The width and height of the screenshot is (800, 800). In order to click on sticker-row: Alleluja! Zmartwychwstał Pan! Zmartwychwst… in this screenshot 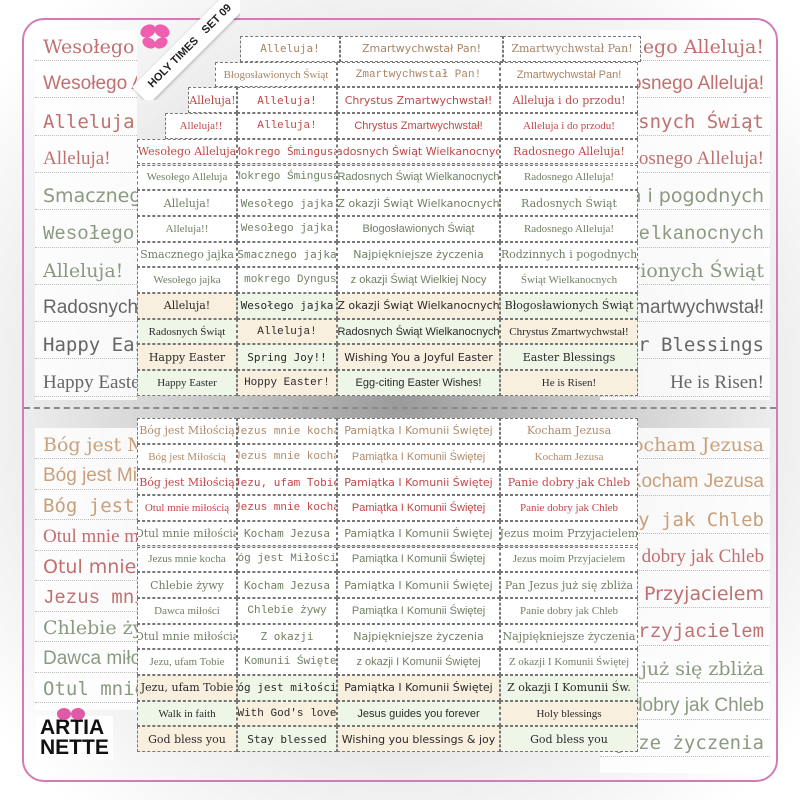, I will do `click(439, 49)`.